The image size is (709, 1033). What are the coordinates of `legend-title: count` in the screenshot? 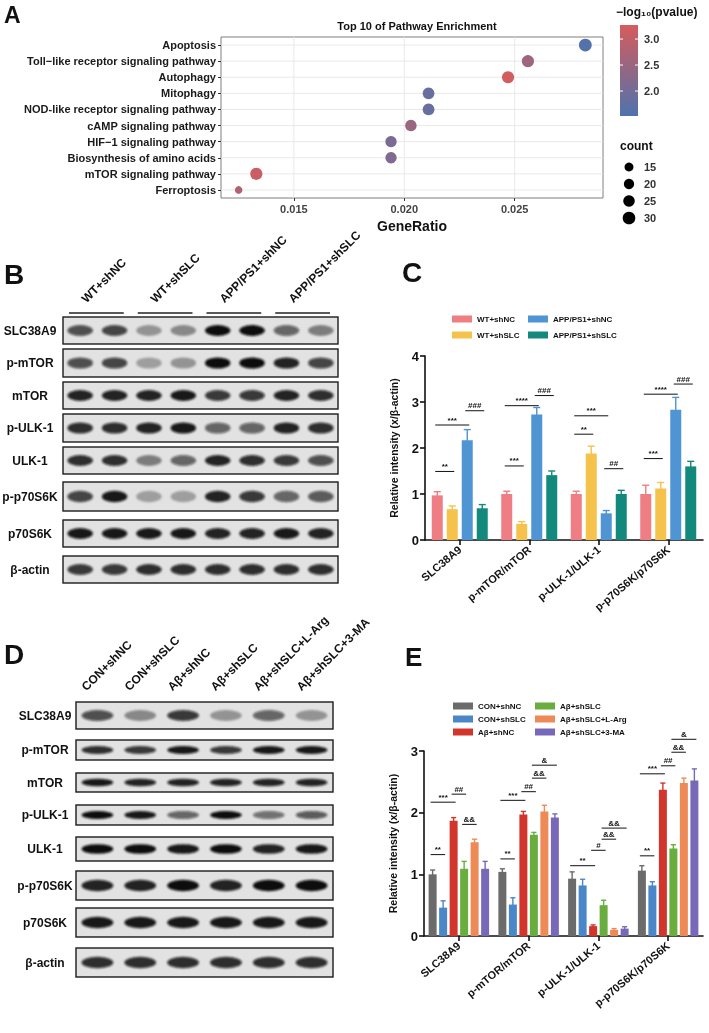 It's located at (636, 146).